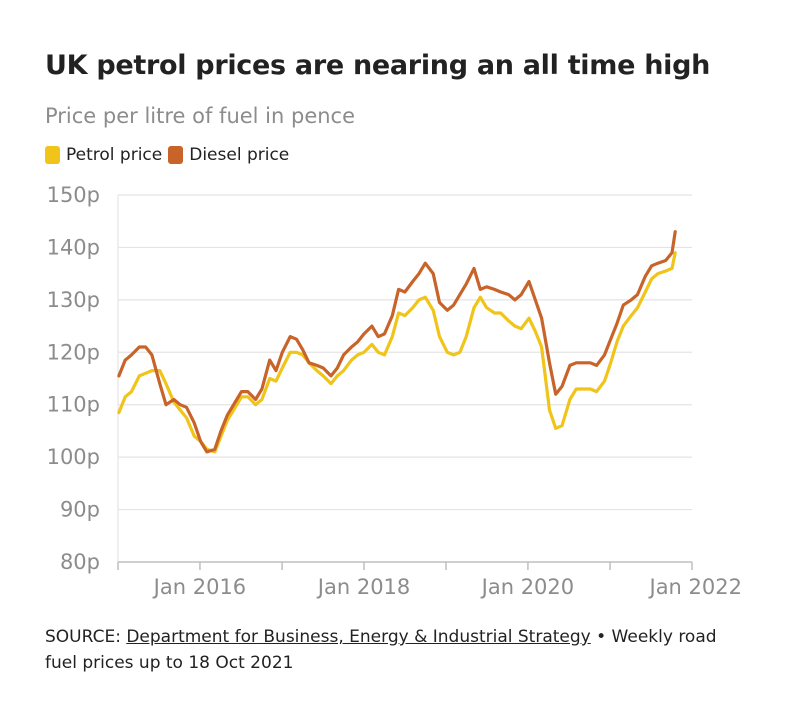  I want to click on legend: Petrol price Diesel price, so click(170, 155).